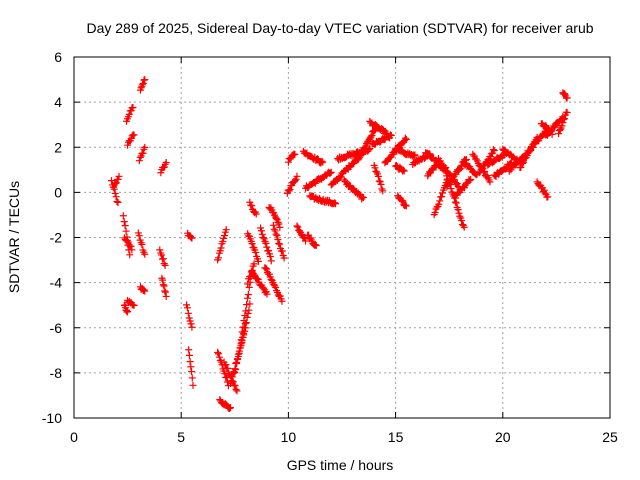 Image resolution: width=640 pixels, height=480 pixels. What do you see at coordinates (14, 237) in the screenshot?
I see `y-axis-label: SDTVAR / TECUs` at bounding box center [14, 237].